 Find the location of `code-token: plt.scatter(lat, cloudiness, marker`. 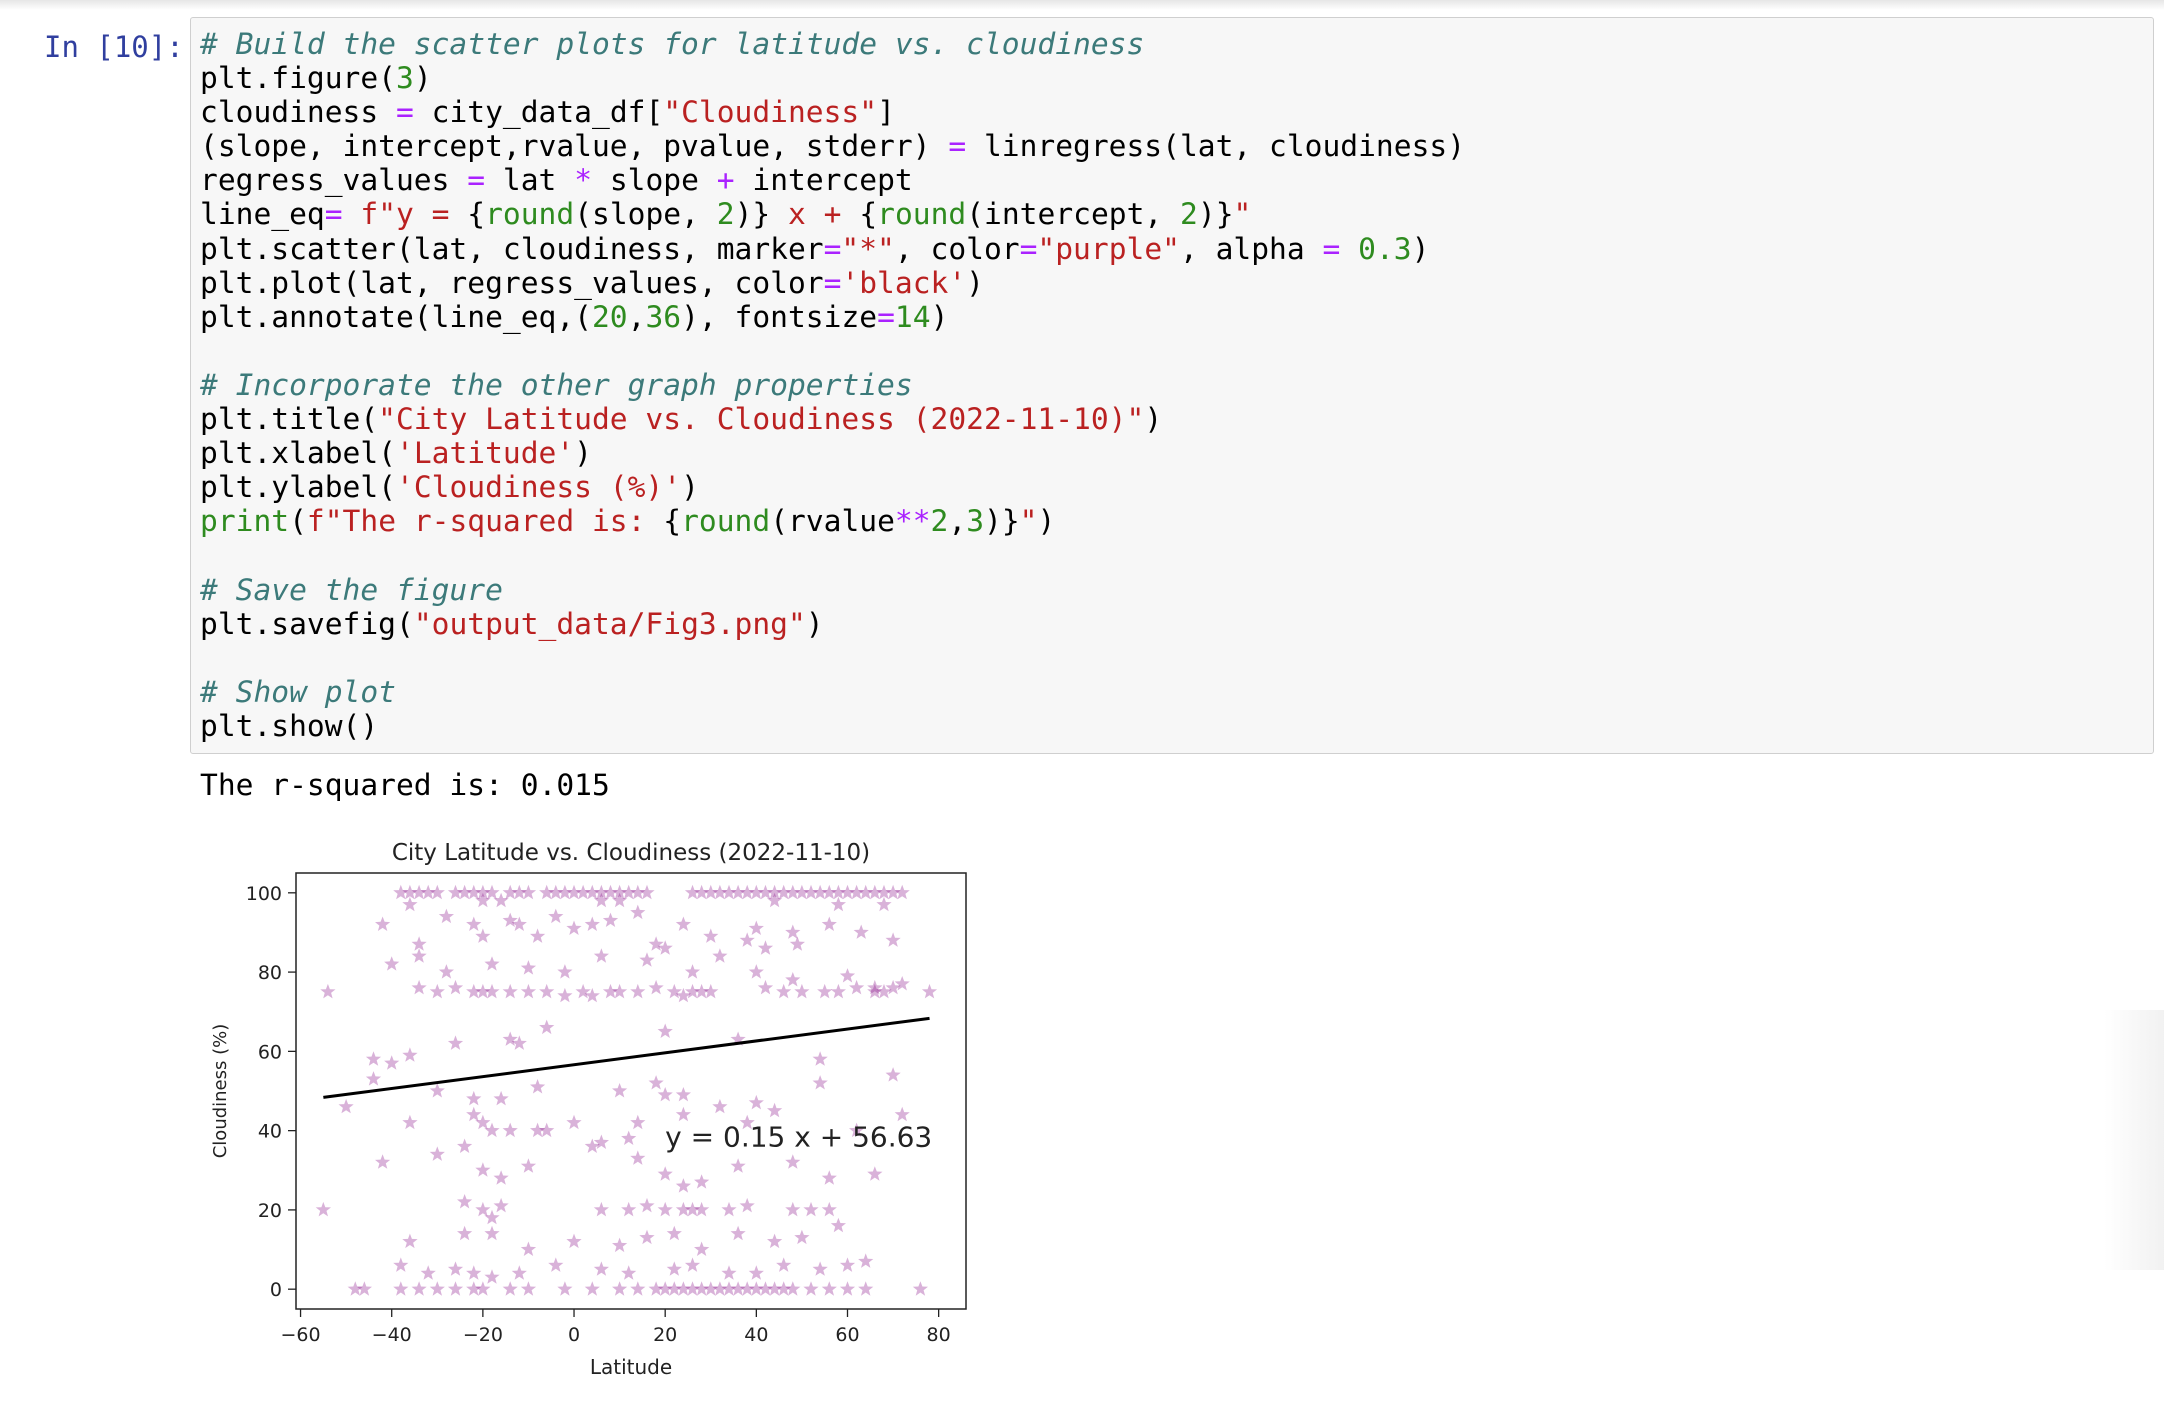

code-token: plt.scatter(lat, cloudiness, marker is located at coordinates (512, 248).